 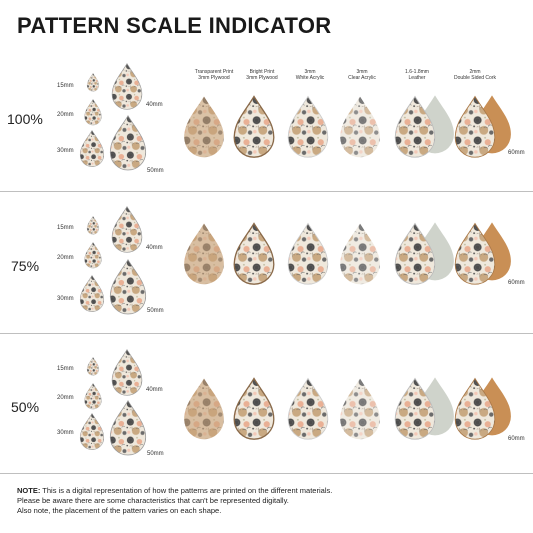 I want to click on material-label-clear-acrylic: 3mm Clear Acrylic, so click(x=362, y=75).